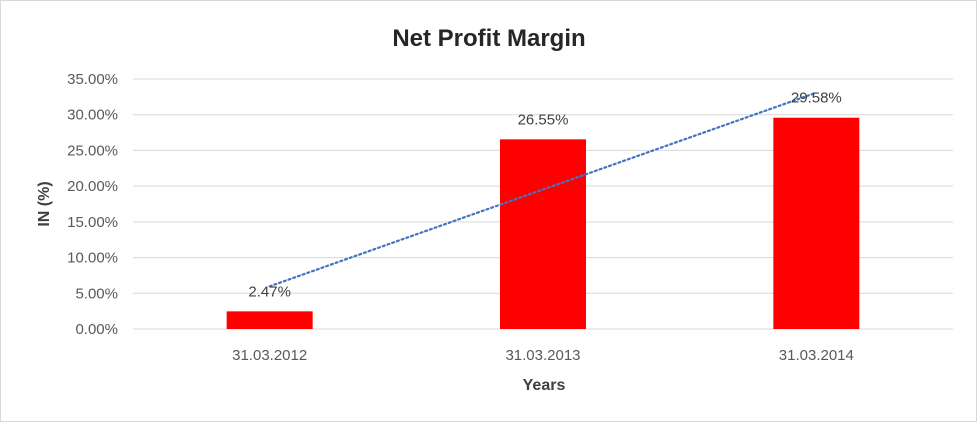 The height and width of the screenshot is (423, 977). Describe the element at coordinates (92, 222) in the screenshot. I see `y-tick-label: 15.00%` at that location.